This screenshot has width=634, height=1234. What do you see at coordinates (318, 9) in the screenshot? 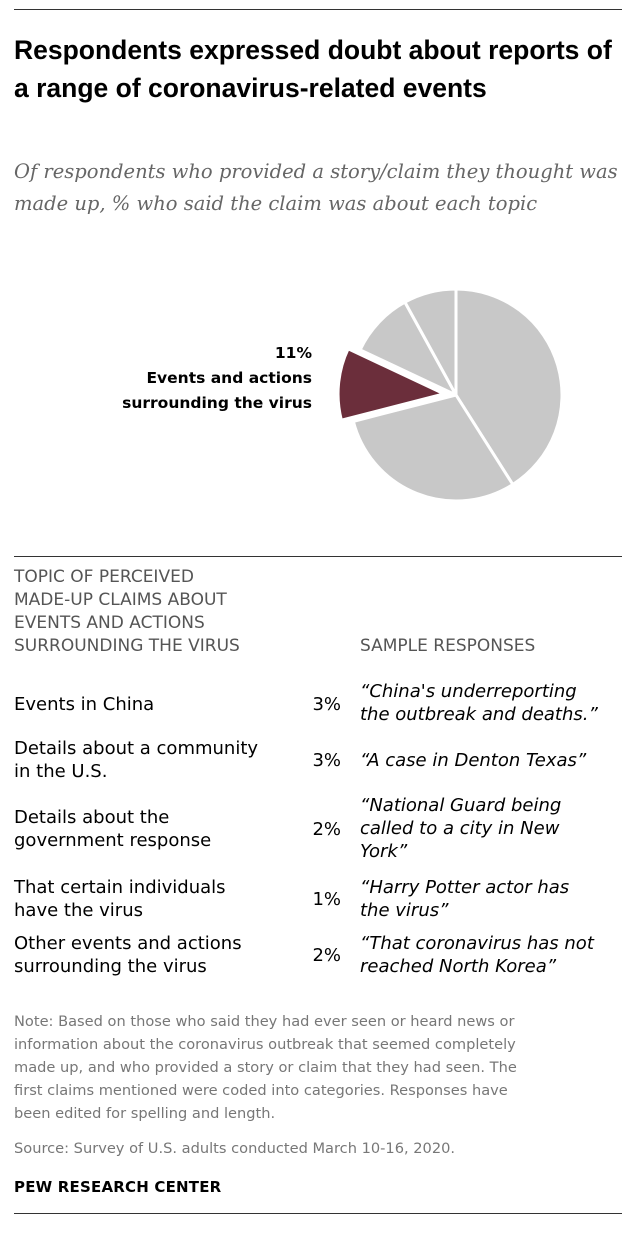
I see `top-rule` at bounding box center [318, 9].